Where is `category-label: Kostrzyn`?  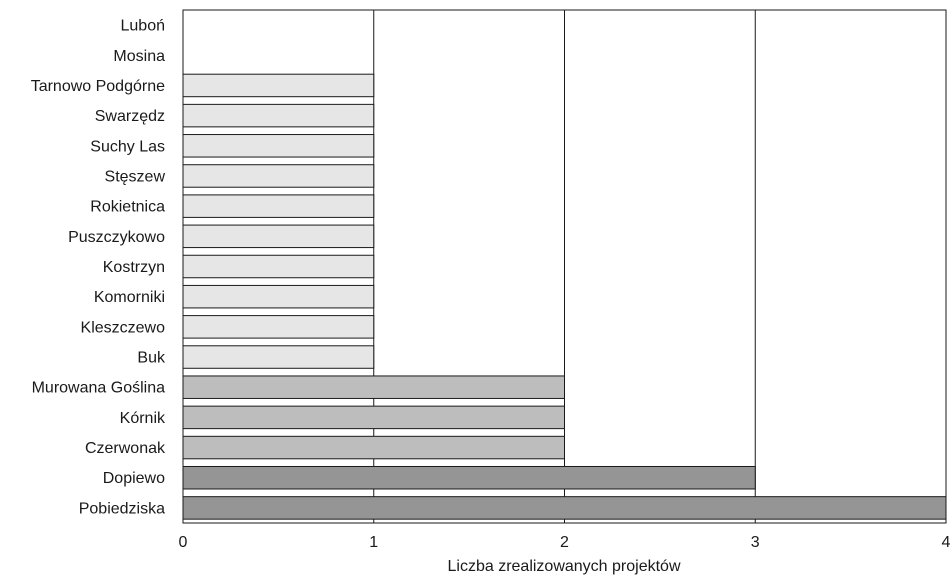 category-label: Kostrzyn is located at coordinates (134, 267).